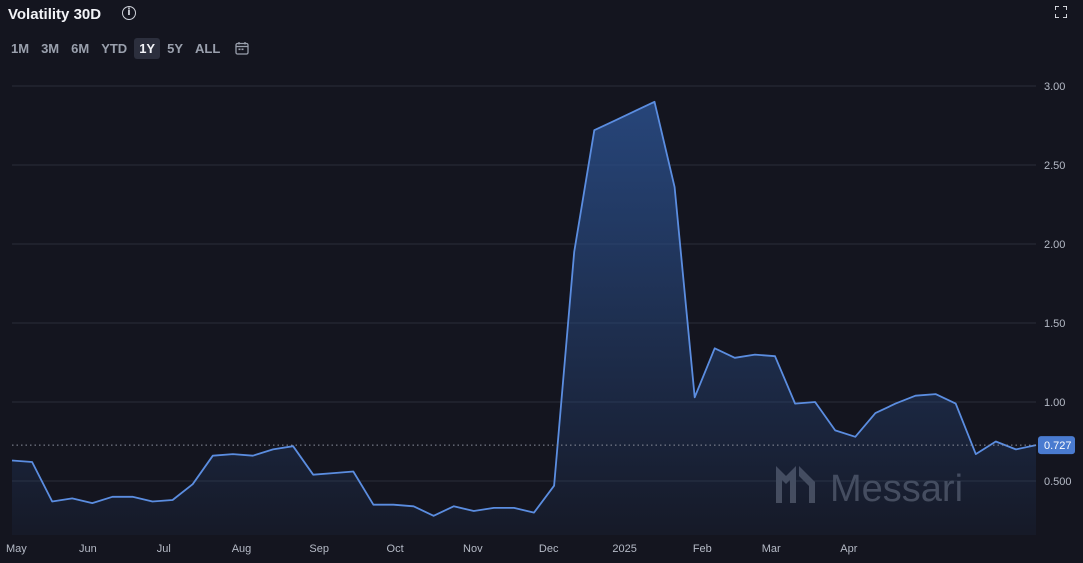 This screenshot has height=563, width=1083. What do you see at coordinates (319, 549) in the screenshot?
I see `x-tick-label: Sep` at bounding box center [319, 549].